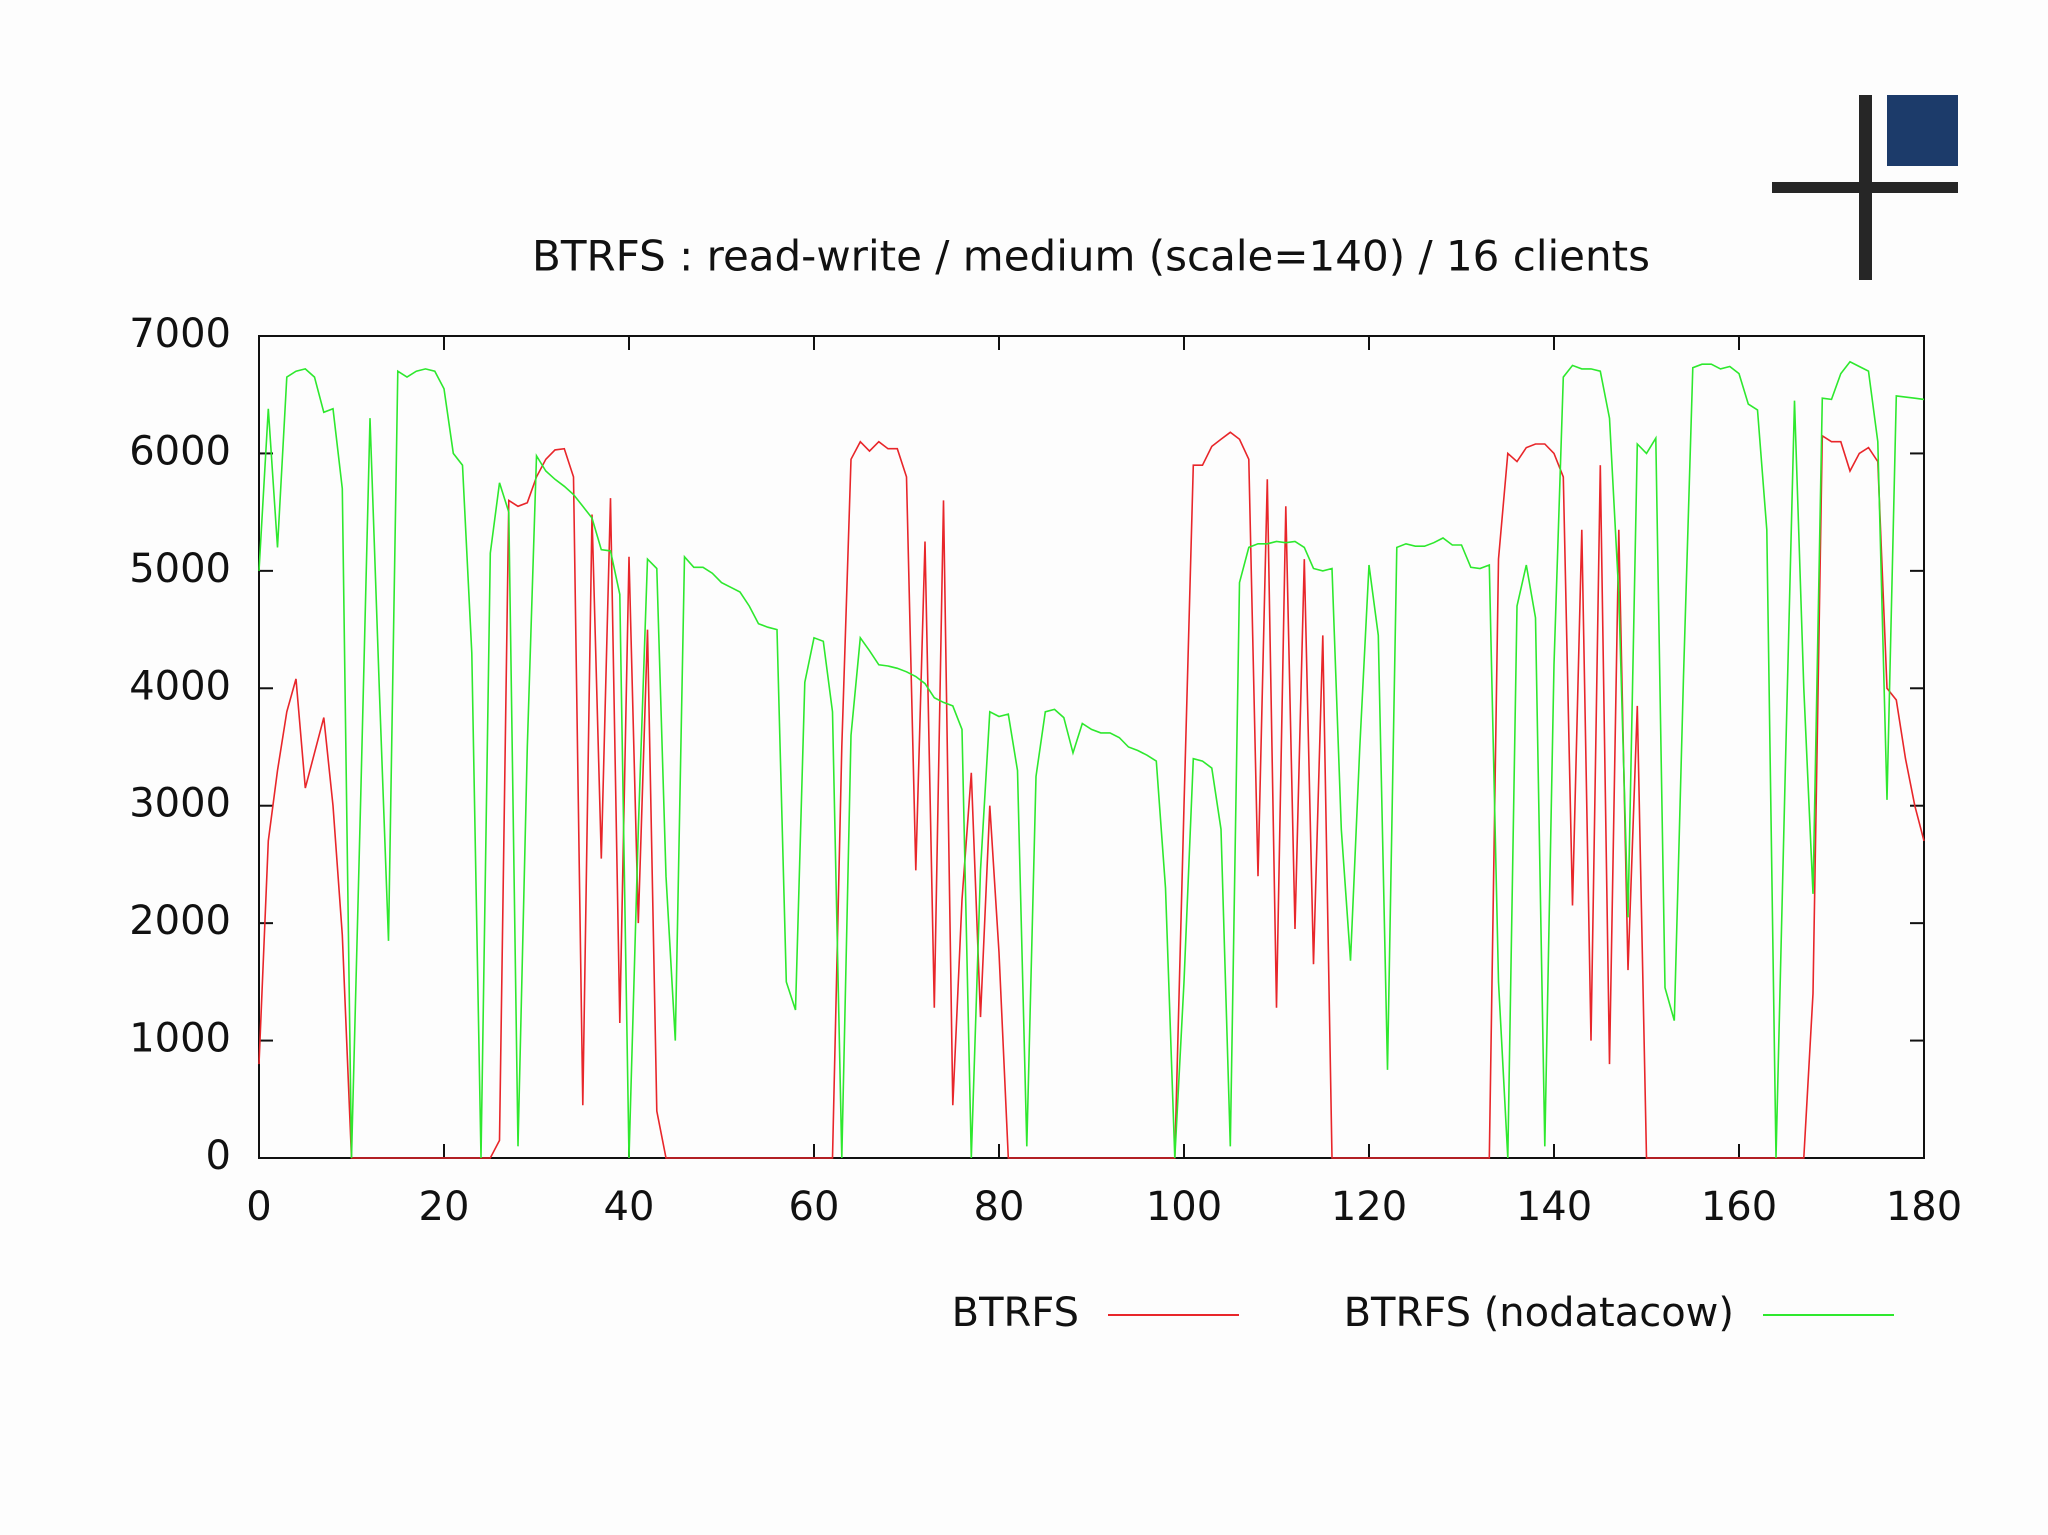 This screenshot has width=2048, height=1535. Describe the element at coordinates (180, 804) in the screenshot. I see `y-tick-label: 3000` at that location.